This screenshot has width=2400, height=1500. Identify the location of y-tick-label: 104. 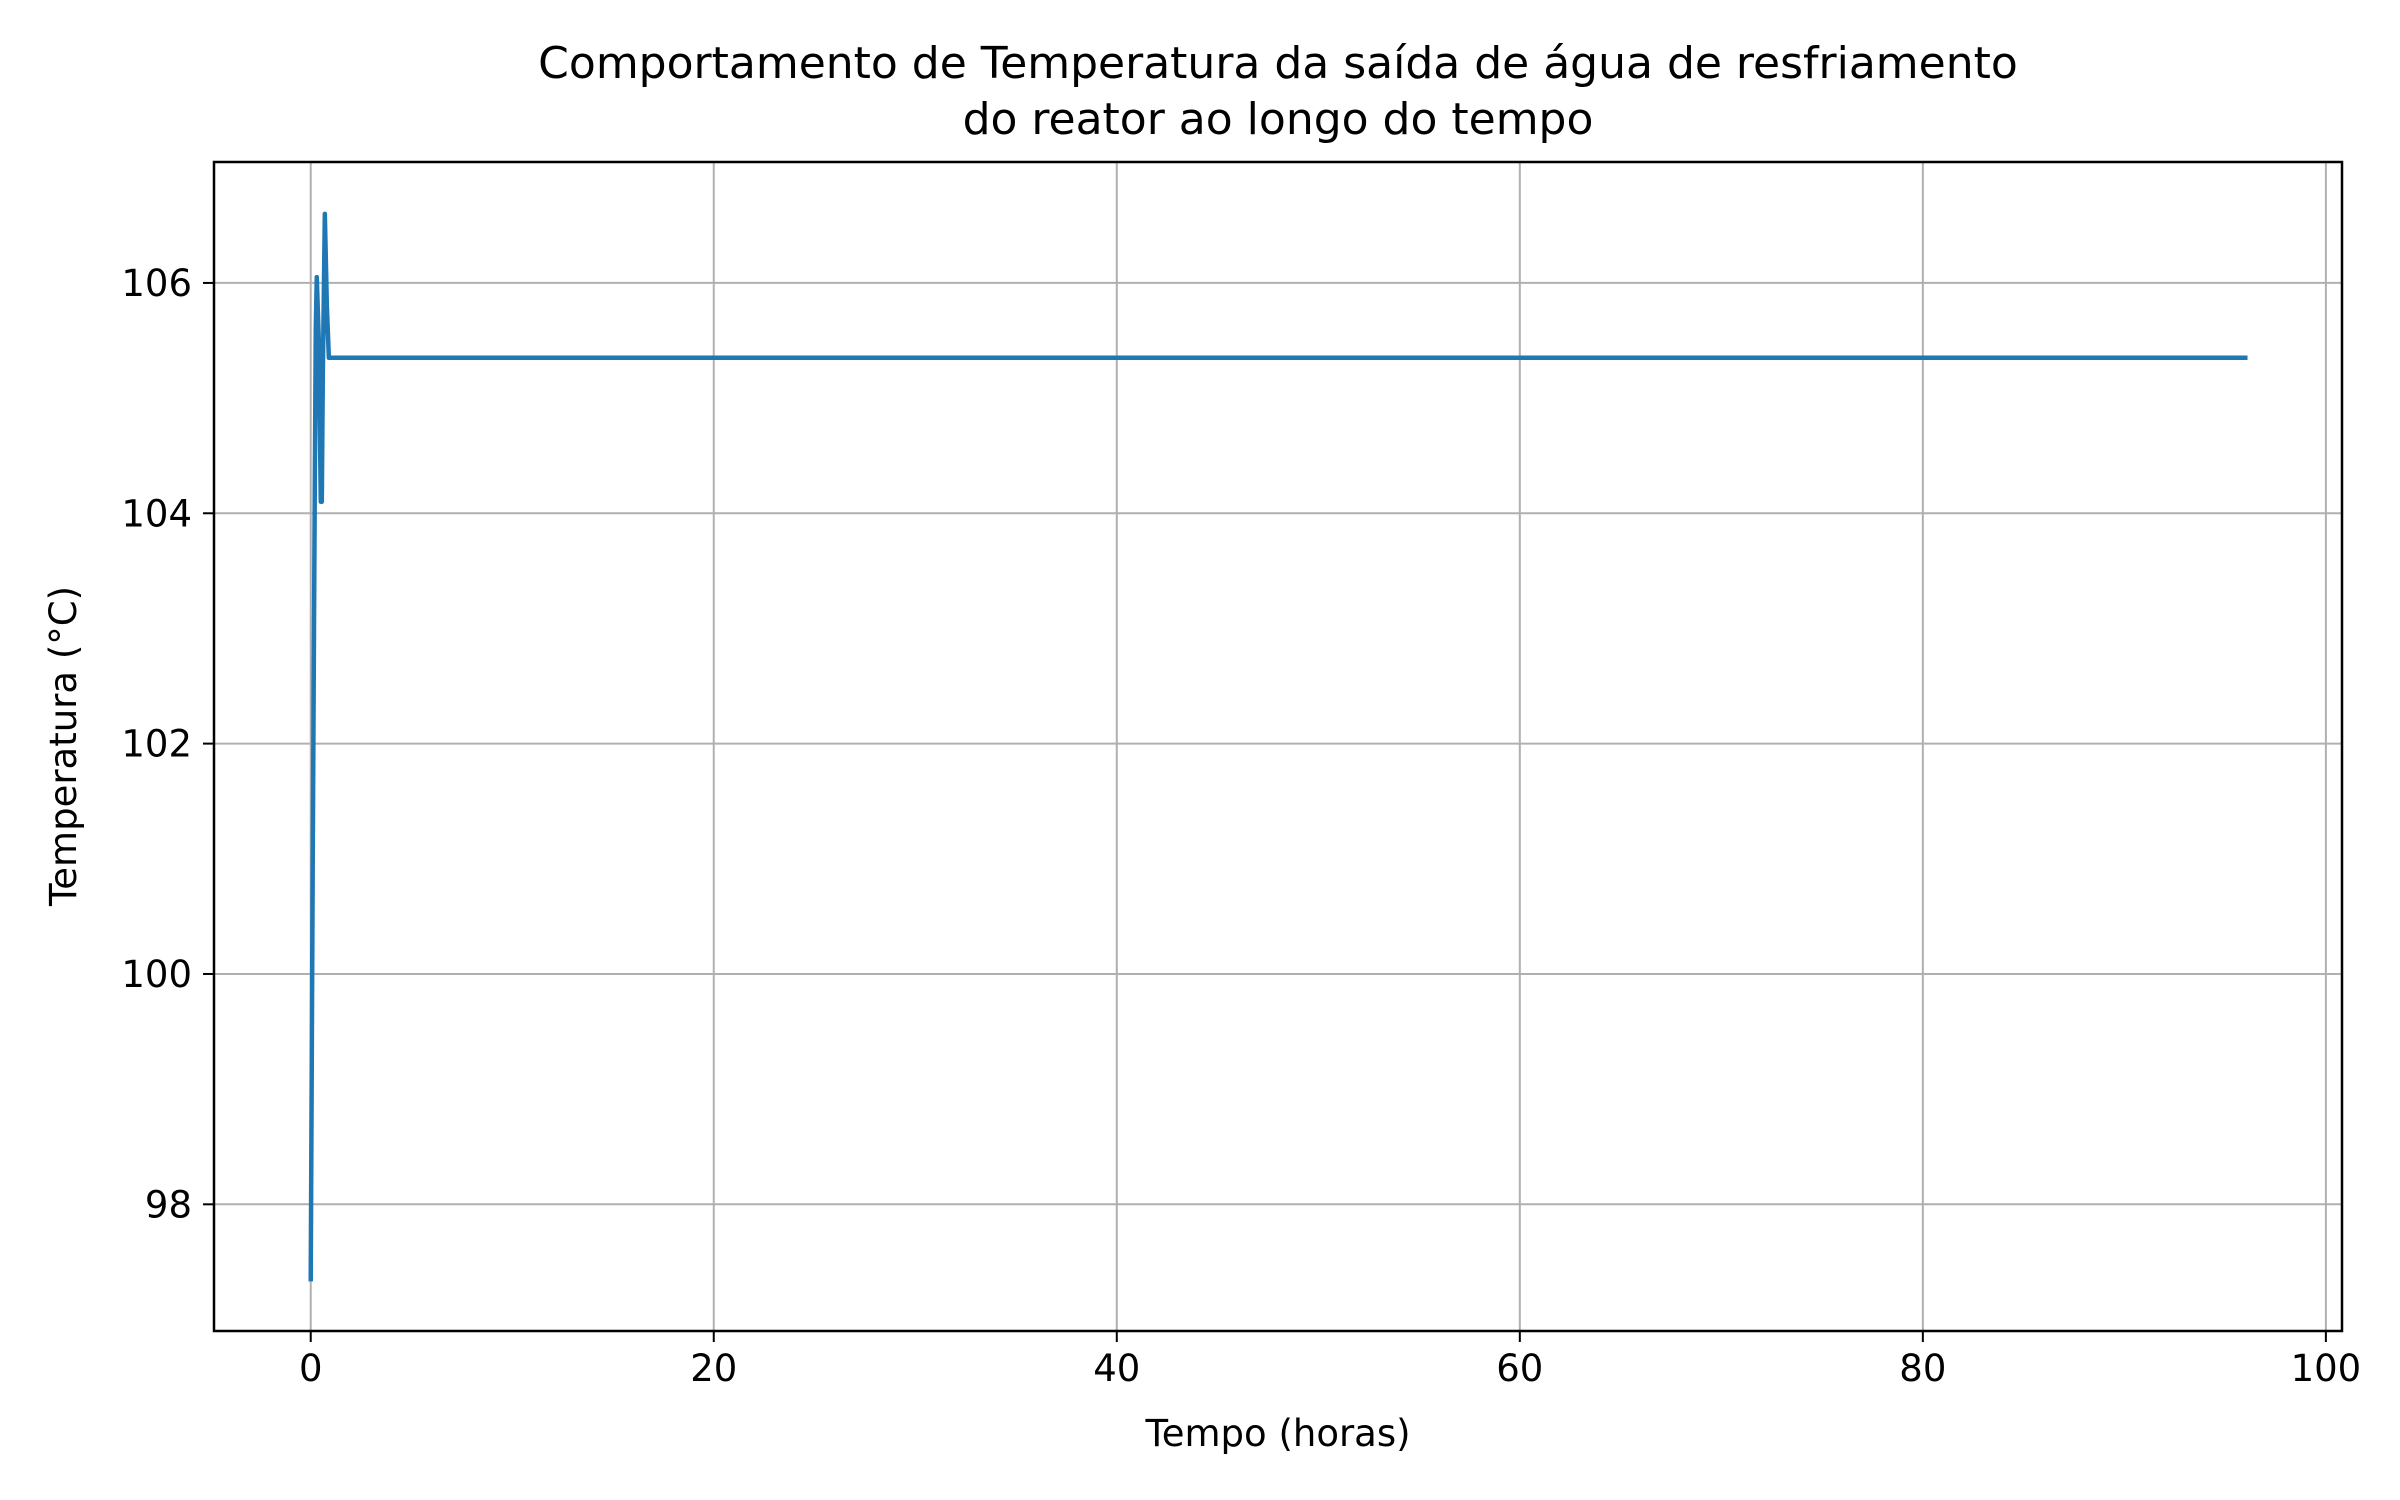
(156, 513).